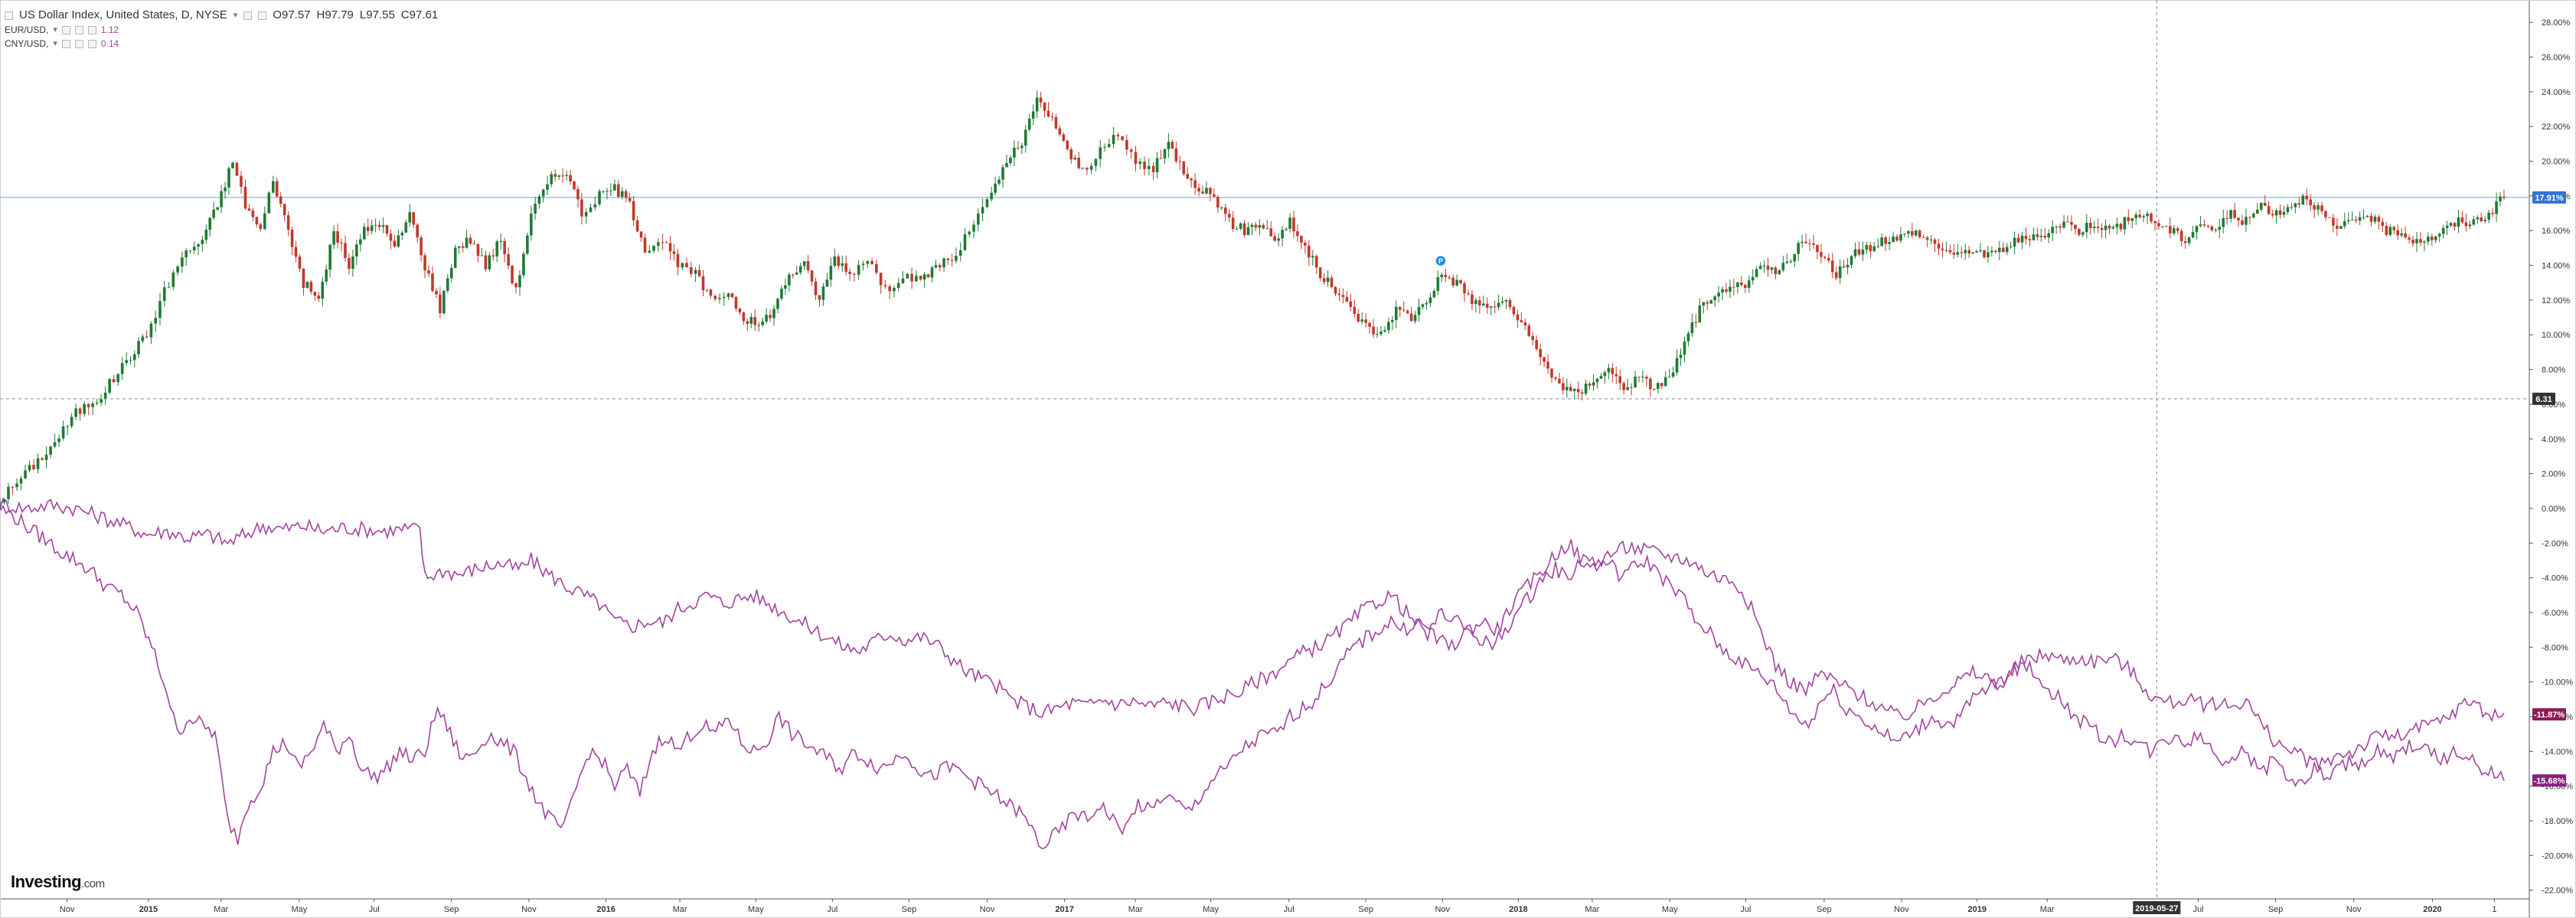  I want to click on x-tick-label: Nov, so click(529, 909).